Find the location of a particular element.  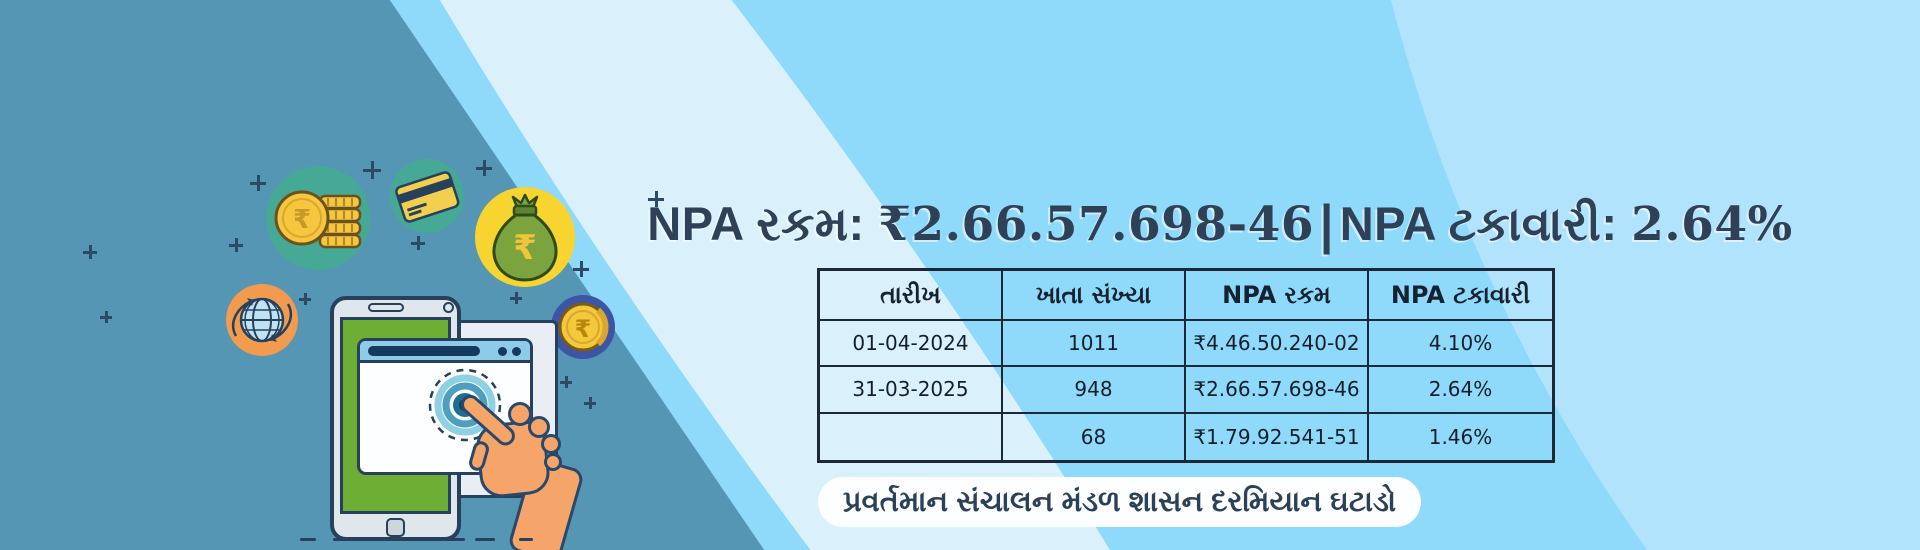

globe-bubble is located at coordinates (262, 320).